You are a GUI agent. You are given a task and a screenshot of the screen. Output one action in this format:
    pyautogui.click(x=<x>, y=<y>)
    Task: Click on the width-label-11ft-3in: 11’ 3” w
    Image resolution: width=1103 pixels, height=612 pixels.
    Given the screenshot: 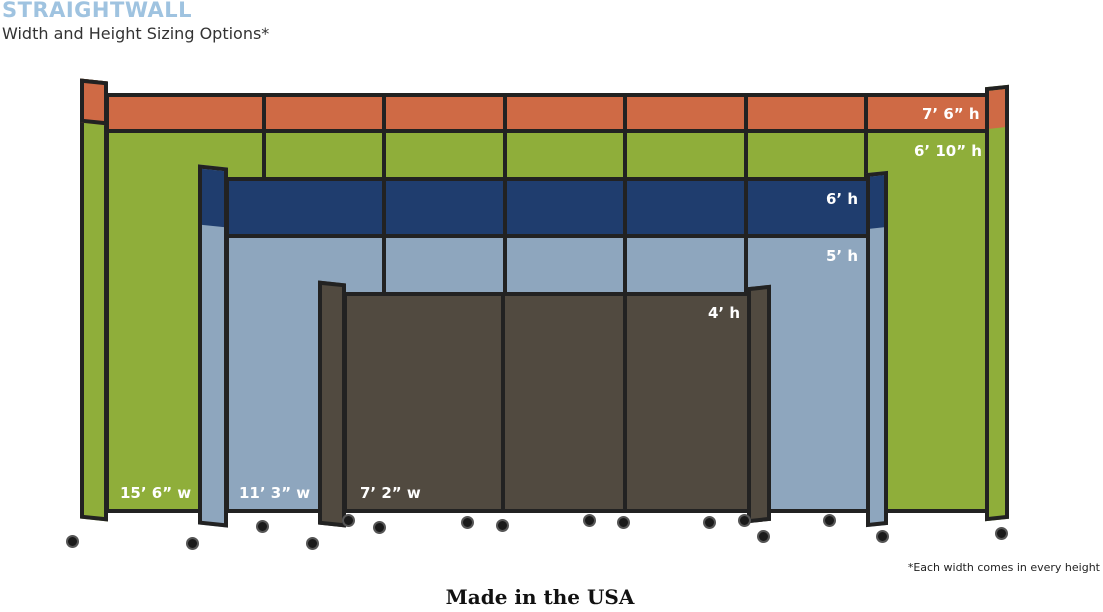 What is the action you would take?
    pyautogui.click(x=275, y=493)
    